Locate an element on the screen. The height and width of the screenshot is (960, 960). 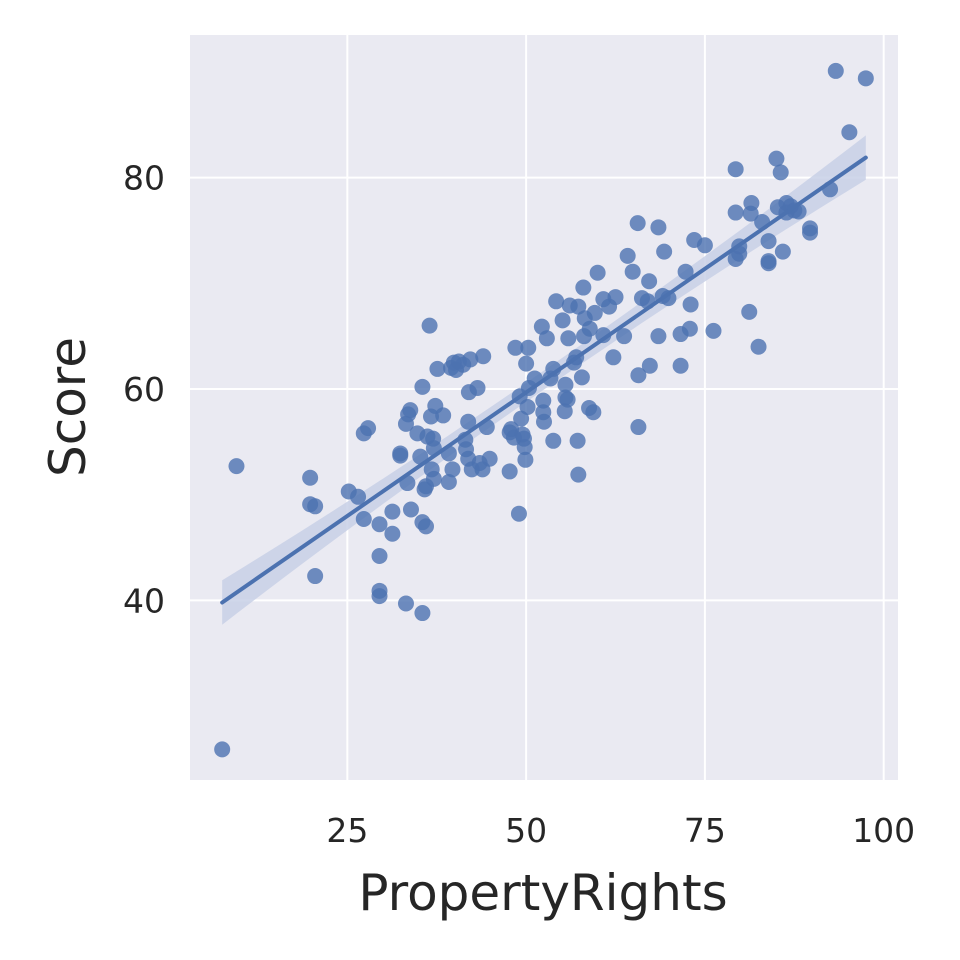
y-tick-labels: 40 60 80 is located at coordinates (144, 390).